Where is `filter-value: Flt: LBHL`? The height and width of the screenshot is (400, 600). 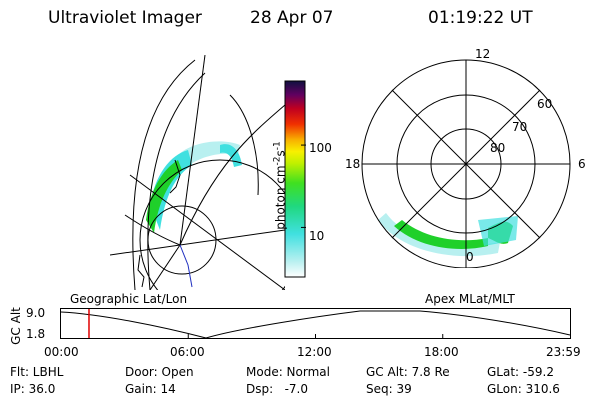 filter-value: Flt: LBHL is located at coordinates (37, 372).